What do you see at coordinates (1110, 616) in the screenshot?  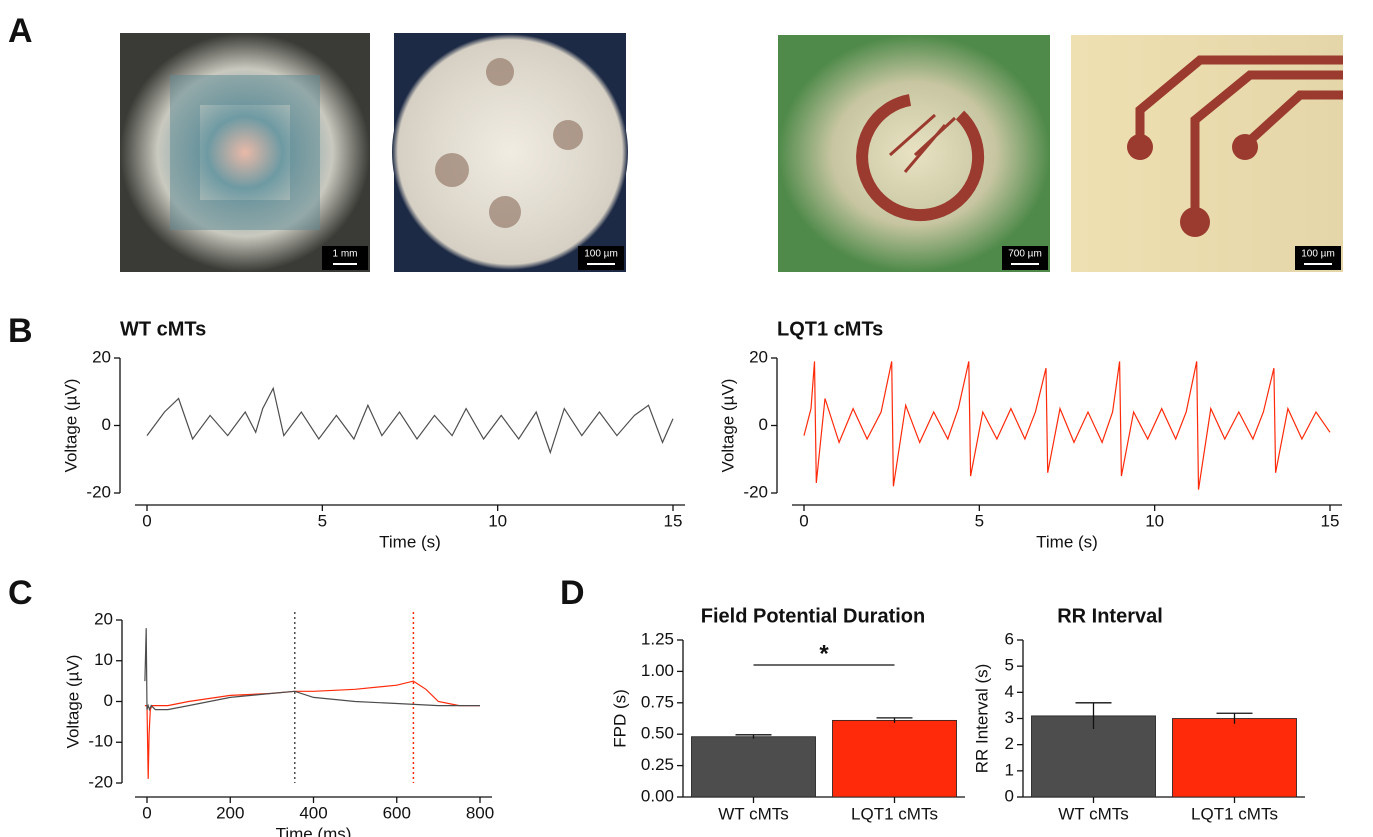 I see `chart-title: RR Interval` at bounding box center [1110, 616].